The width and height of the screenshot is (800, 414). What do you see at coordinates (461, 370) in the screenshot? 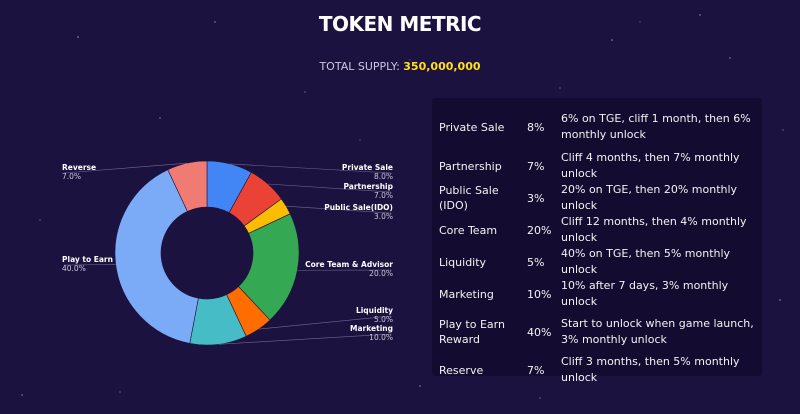
I see `allocation-name: Reserve` at bounding box center [461, 370].